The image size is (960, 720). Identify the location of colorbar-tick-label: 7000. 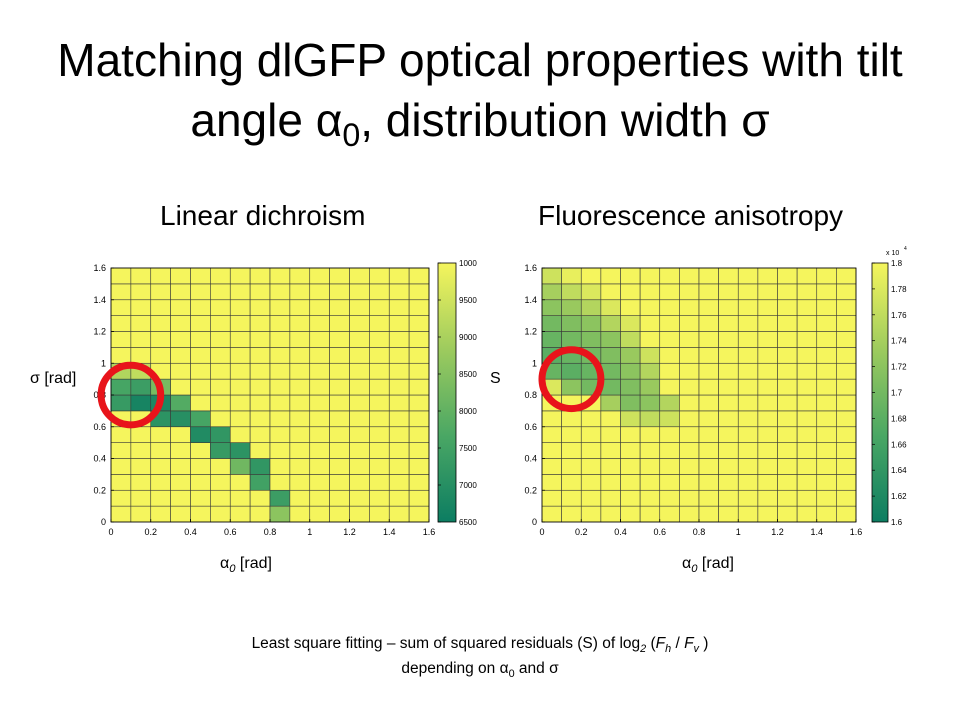
(468, 485).